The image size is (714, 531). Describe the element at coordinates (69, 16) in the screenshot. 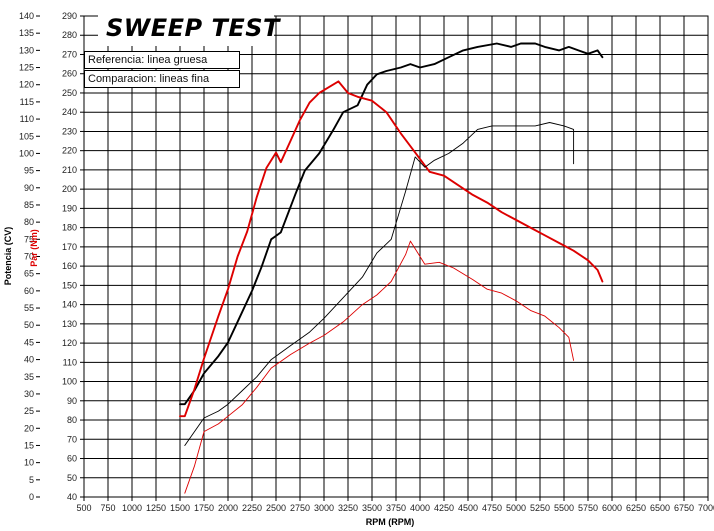

I see `torque-tick-label: 290` at that location.